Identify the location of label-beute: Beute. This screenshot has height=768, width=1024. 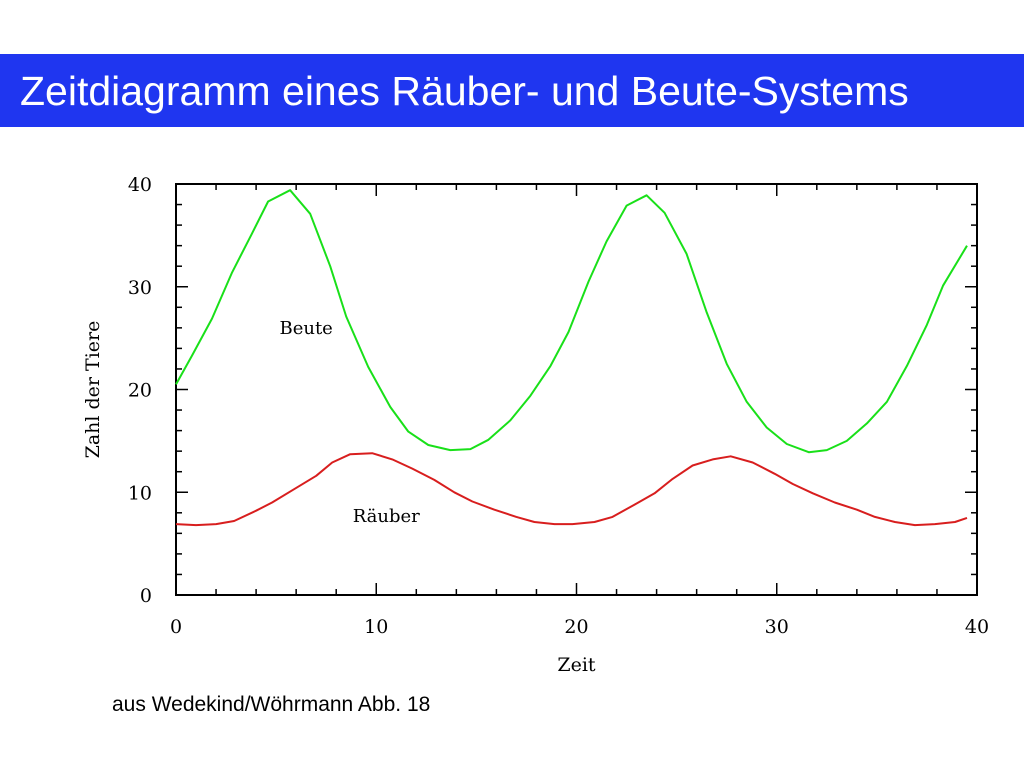
(305, 328).